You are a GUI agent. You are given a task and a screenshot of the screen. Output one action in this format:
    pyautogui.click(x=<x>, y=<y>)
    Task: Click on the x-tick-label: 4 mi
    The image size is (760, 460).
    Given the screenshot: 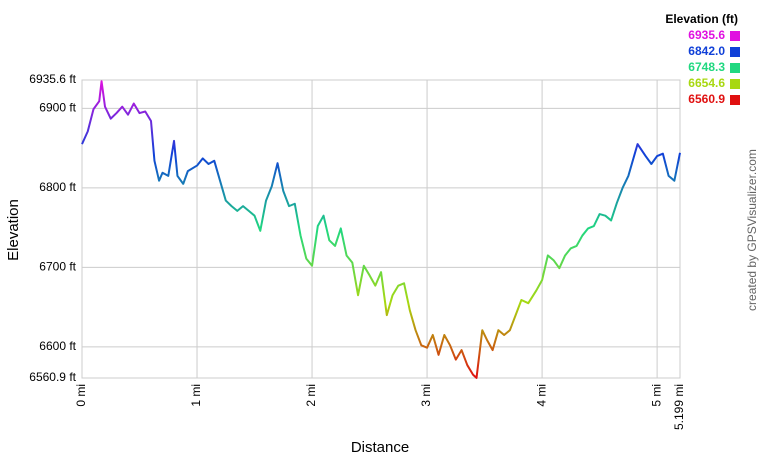 What is the action you would take?
    pyautogui.click(x=541, y=395)
    